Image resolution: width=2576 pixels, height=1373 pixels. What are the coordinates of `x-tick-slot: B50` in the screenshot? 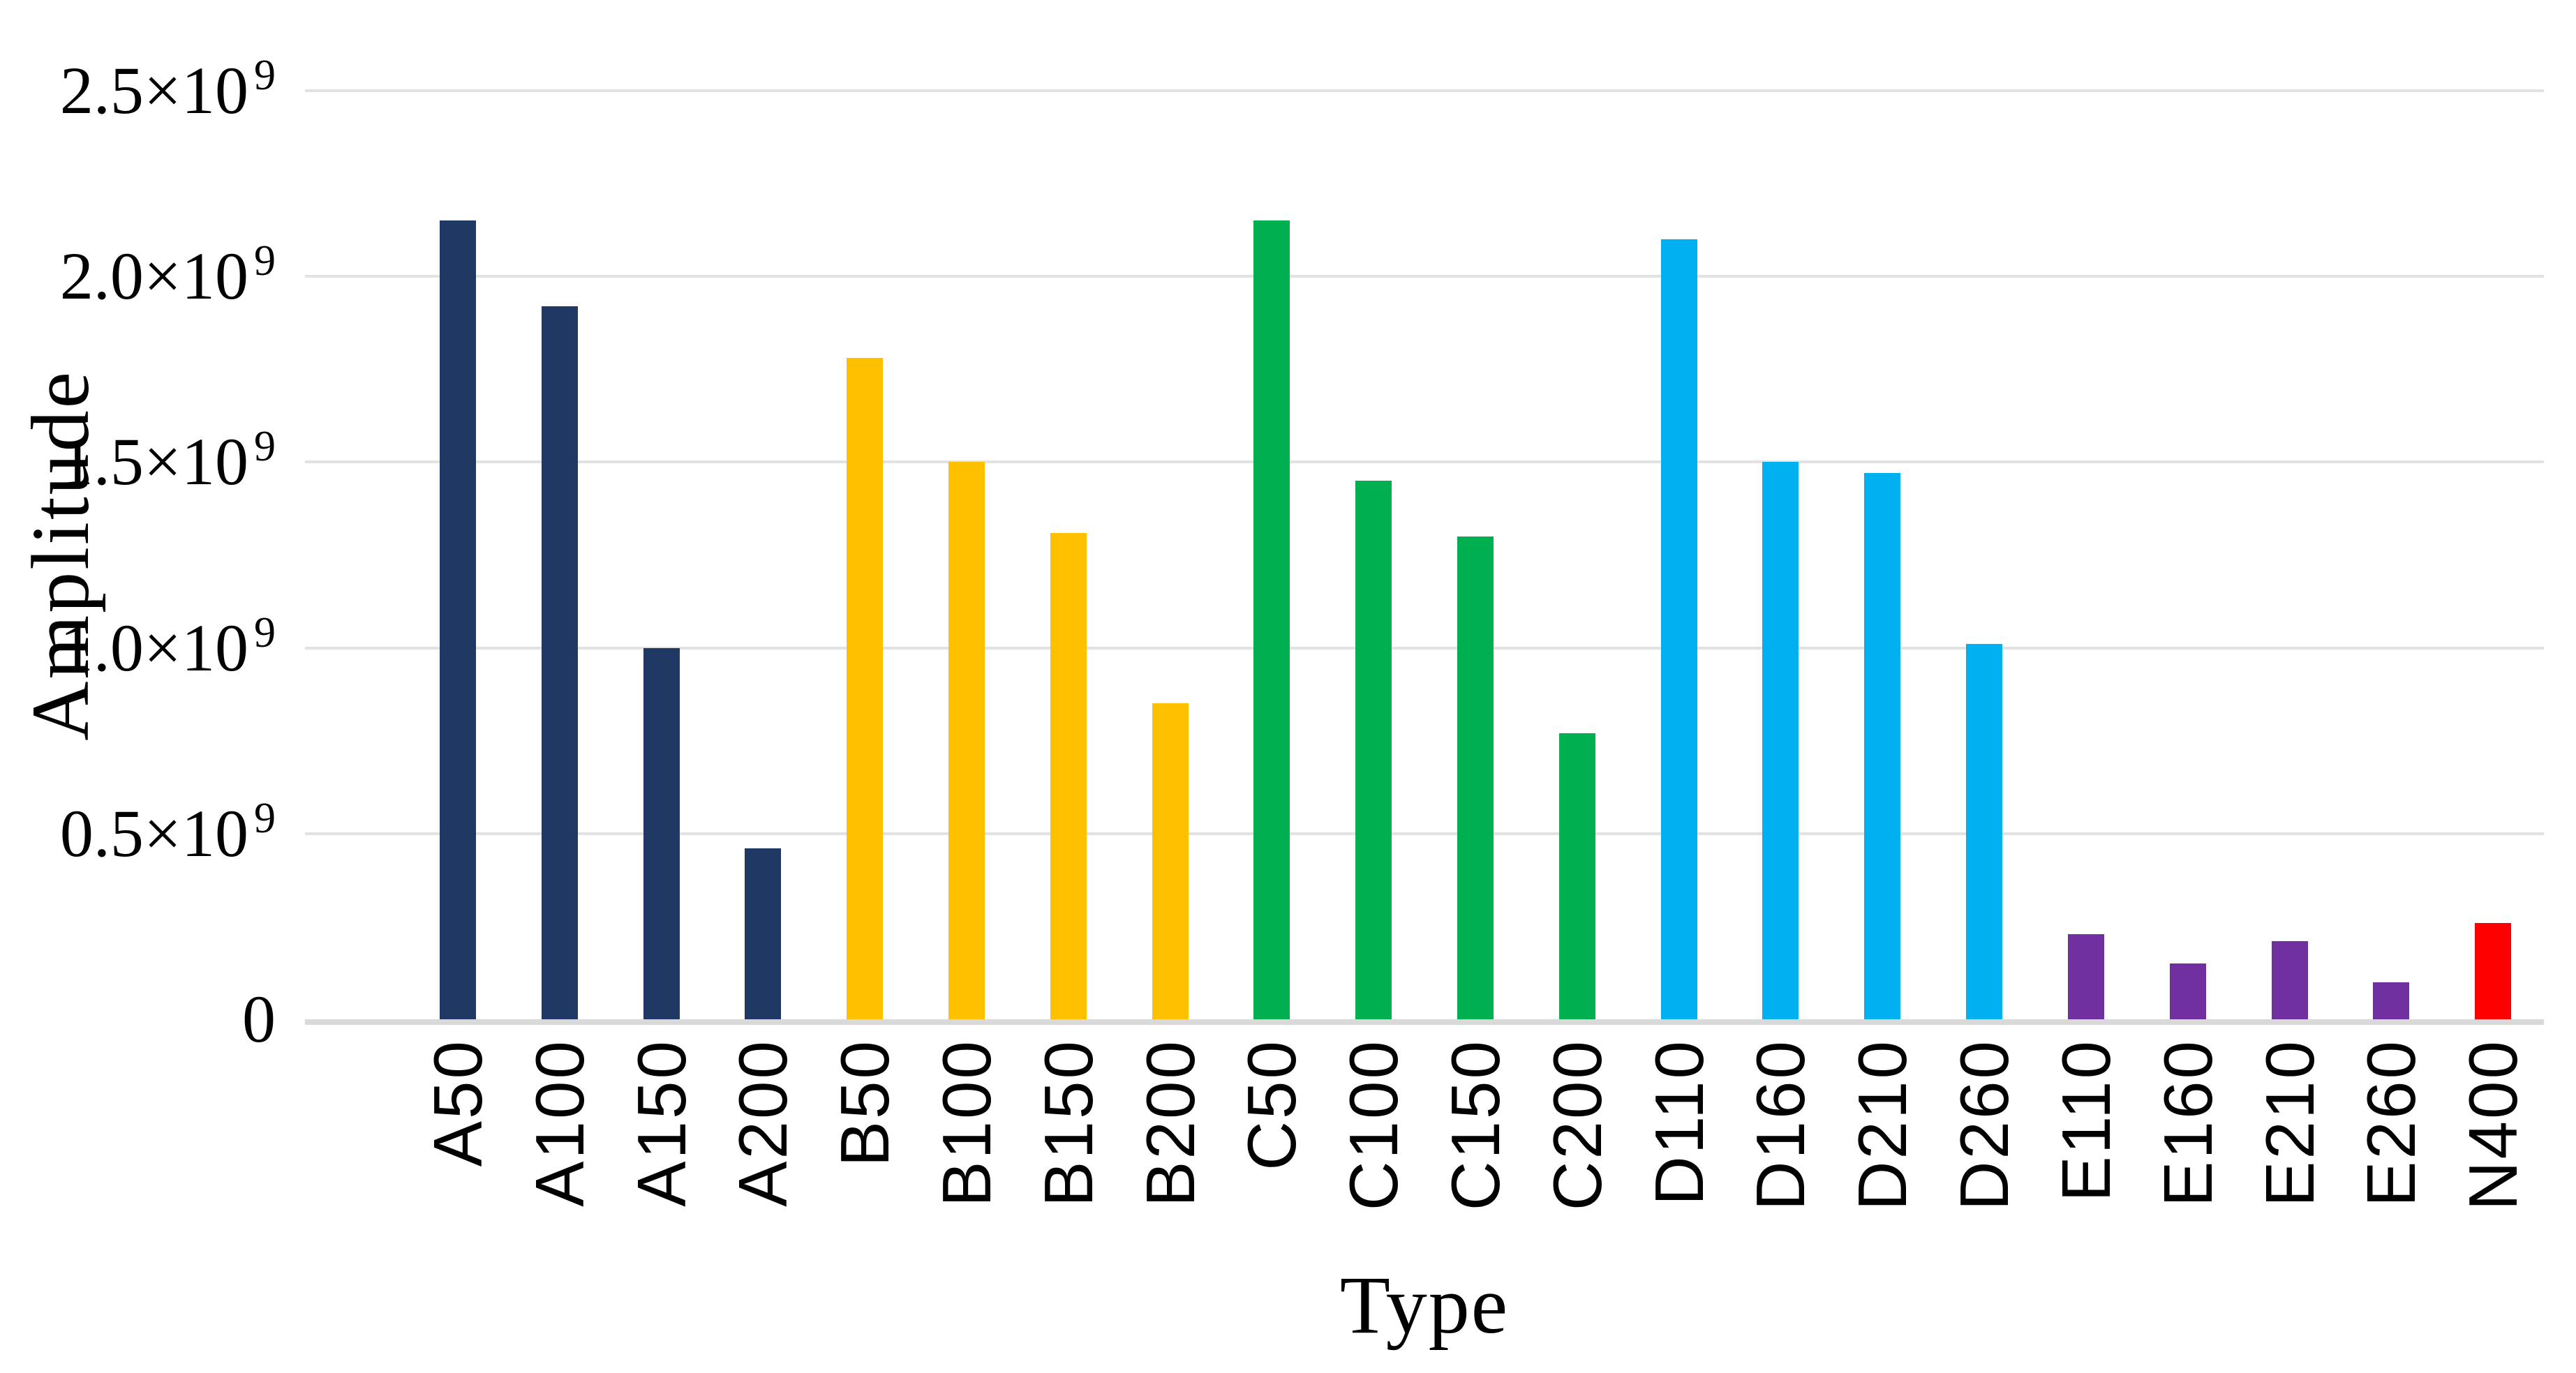 It's located at (865, 1102).